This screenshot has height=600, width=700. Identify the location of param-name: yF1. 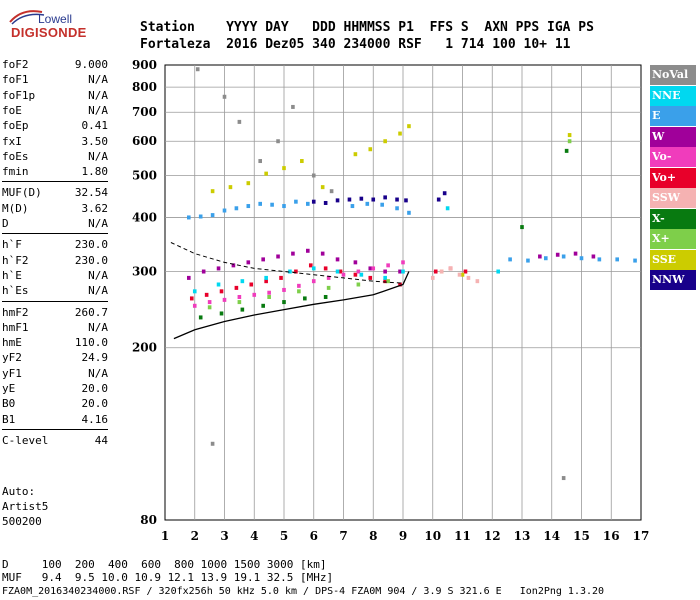
(12, 373).